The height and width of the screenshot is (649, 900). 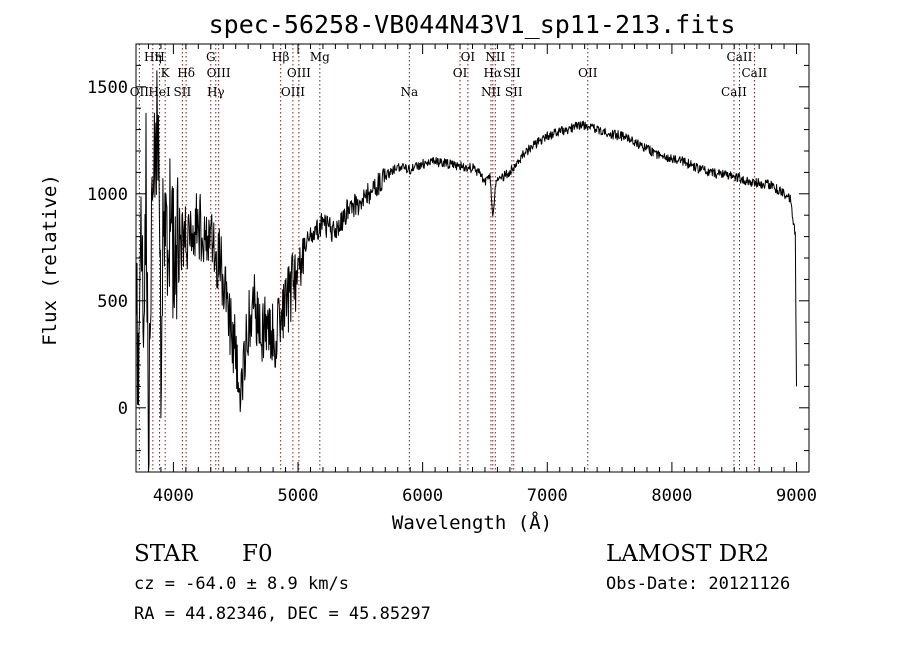 What do you see at coordinates (796, 496) in the screenshot?
I see `x-tick-label: 9000` at bounding box center [796, 496].